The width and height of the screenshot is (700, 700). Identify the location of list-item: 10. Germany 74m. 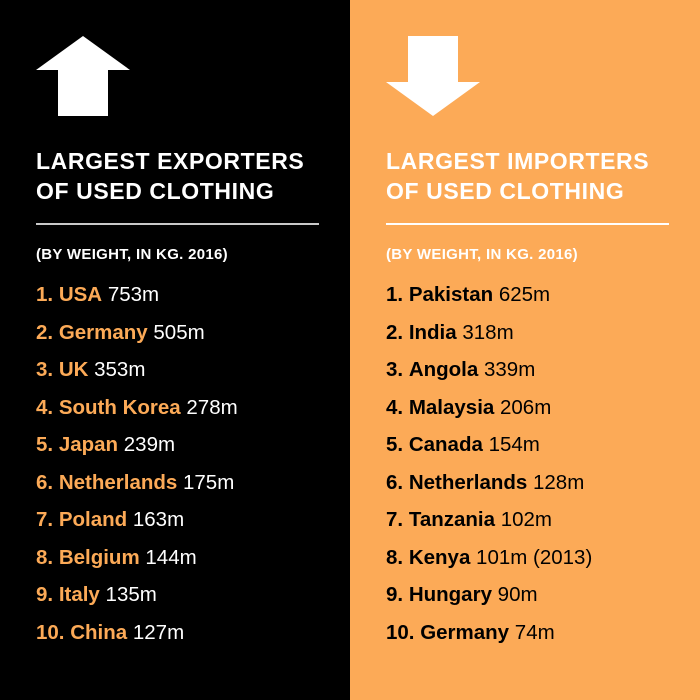
(489, 637).